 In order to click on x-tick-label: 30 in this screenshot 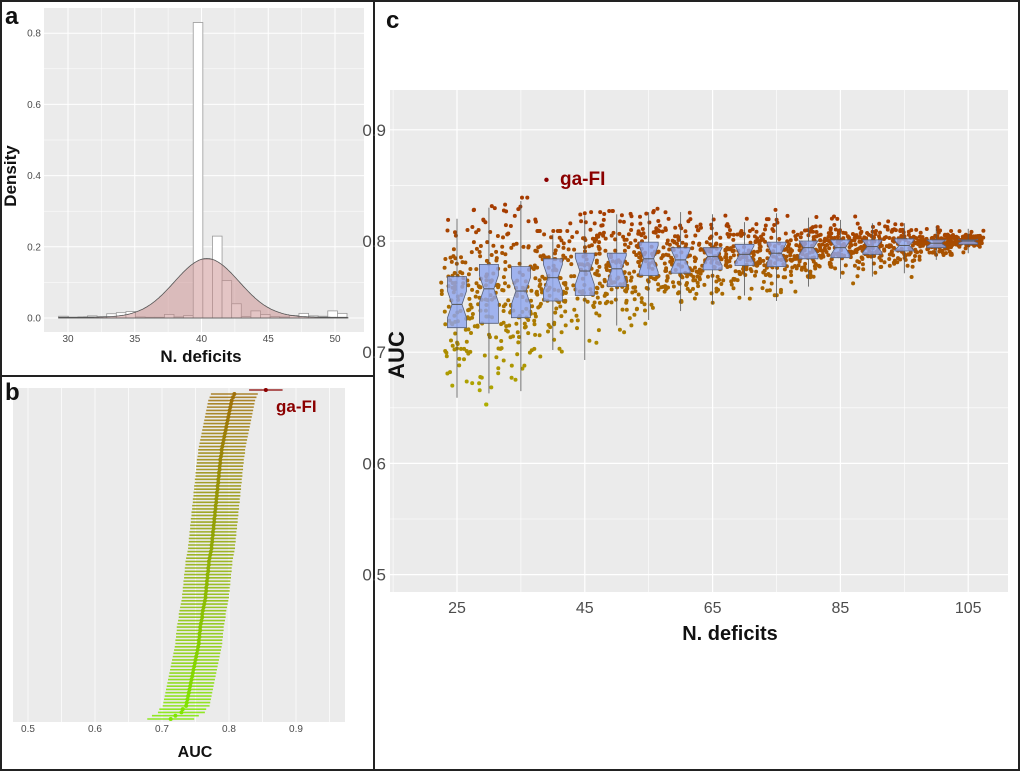, I will do `click(68, 339)`.